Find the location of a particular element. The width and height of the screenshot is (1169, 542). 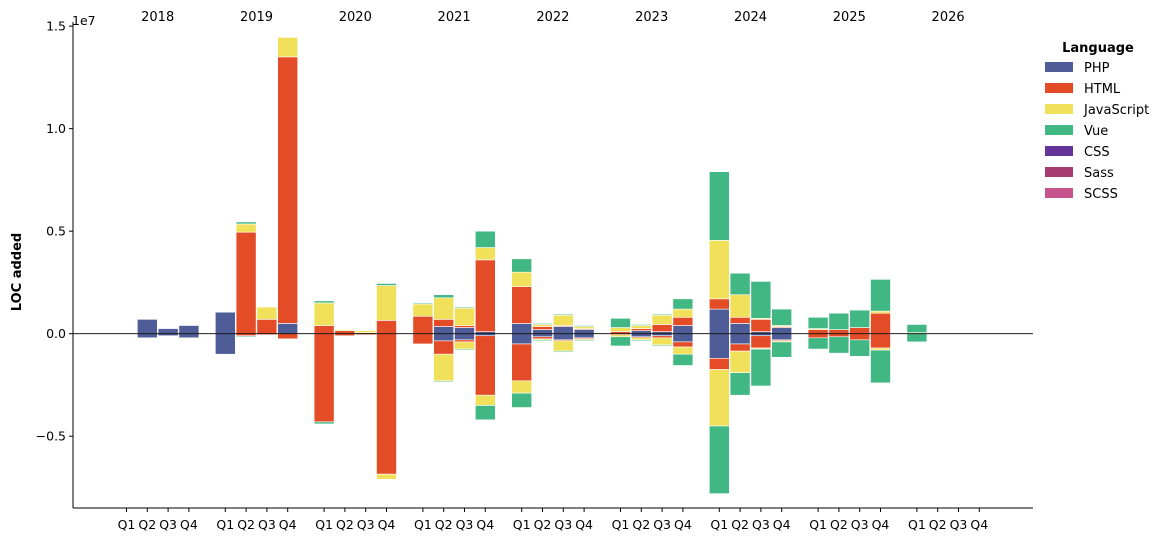

year-label: 2022 is located at coordinates (552, 17).